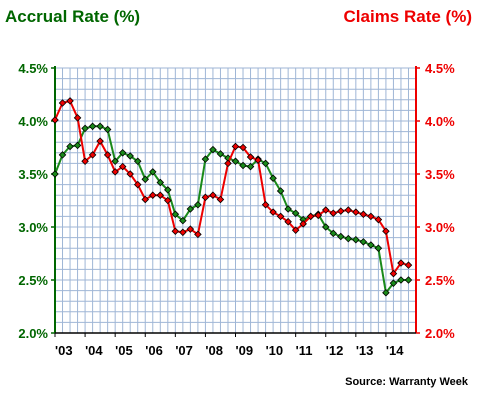 Image resolution: width=480 pixels, height=400 pixels. What do you see at coordinates (64, 350) in the screenshot?
I see `x-tick-label: '03` at bounding box center [64, 350].